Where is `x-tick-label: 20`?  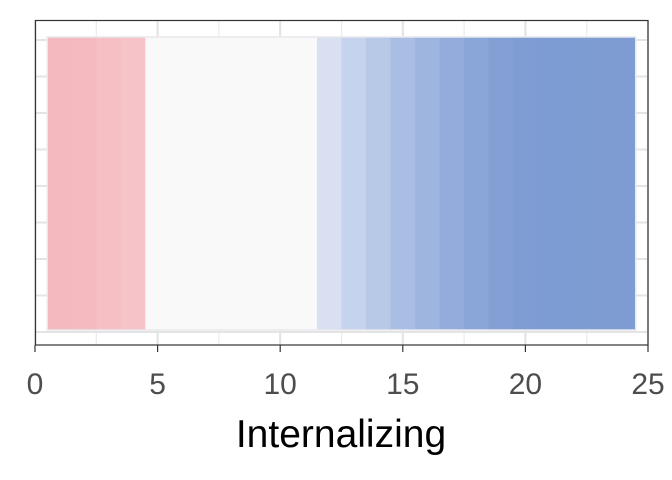 x-tick-label: 20 is located at coordinates (525, 384).